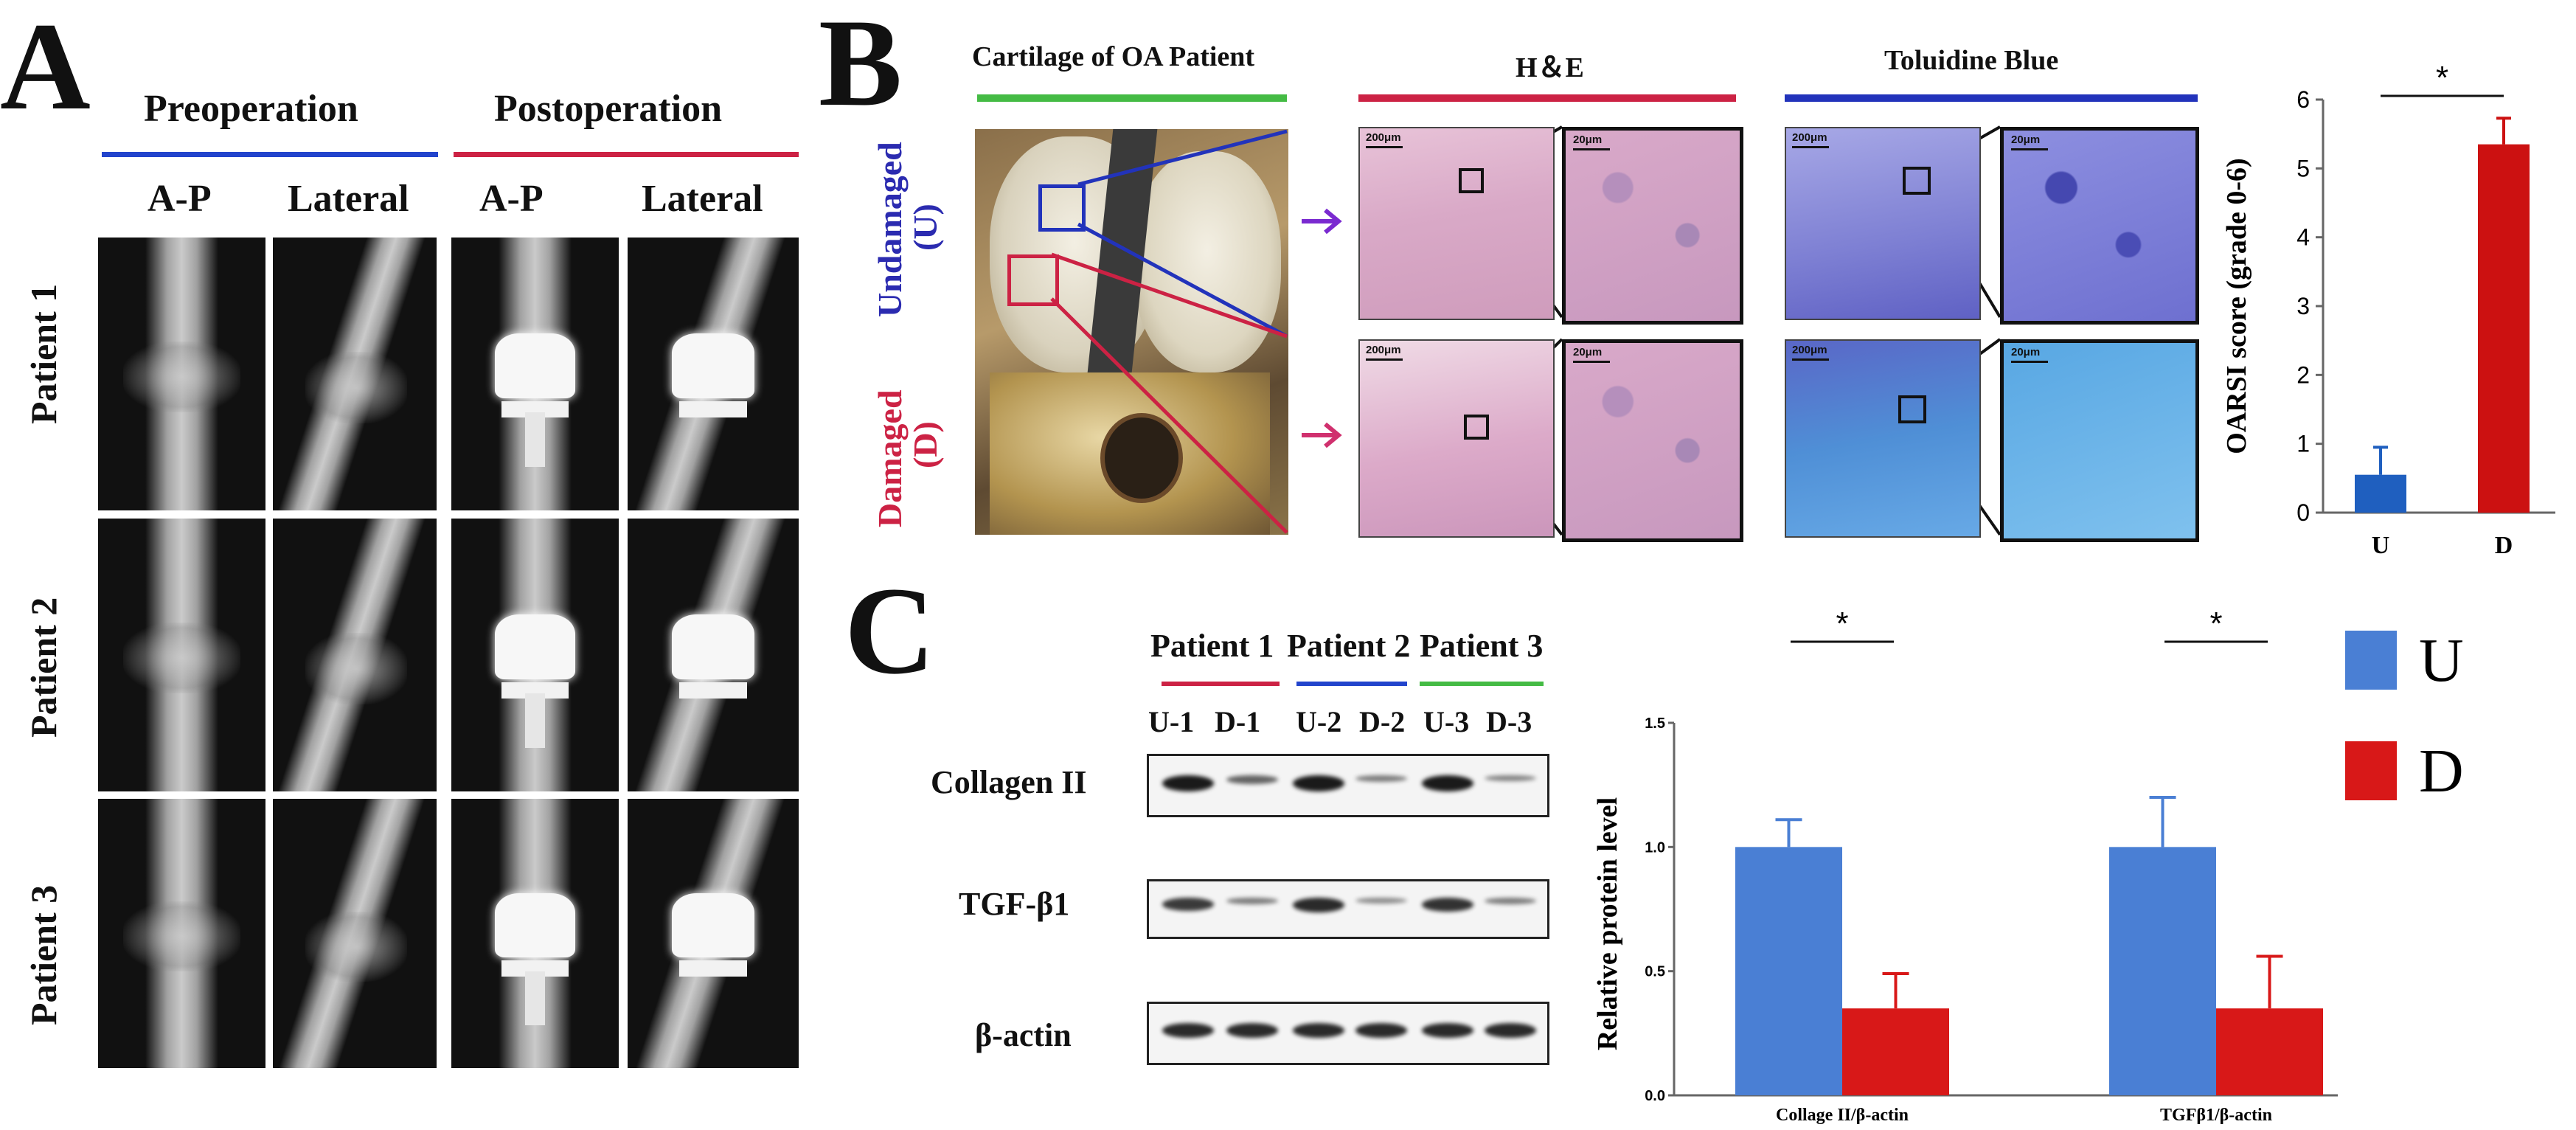  Describe the element at coordinates (1550, 67) in the screenshot. I see `he-header: H＆E` at that location.